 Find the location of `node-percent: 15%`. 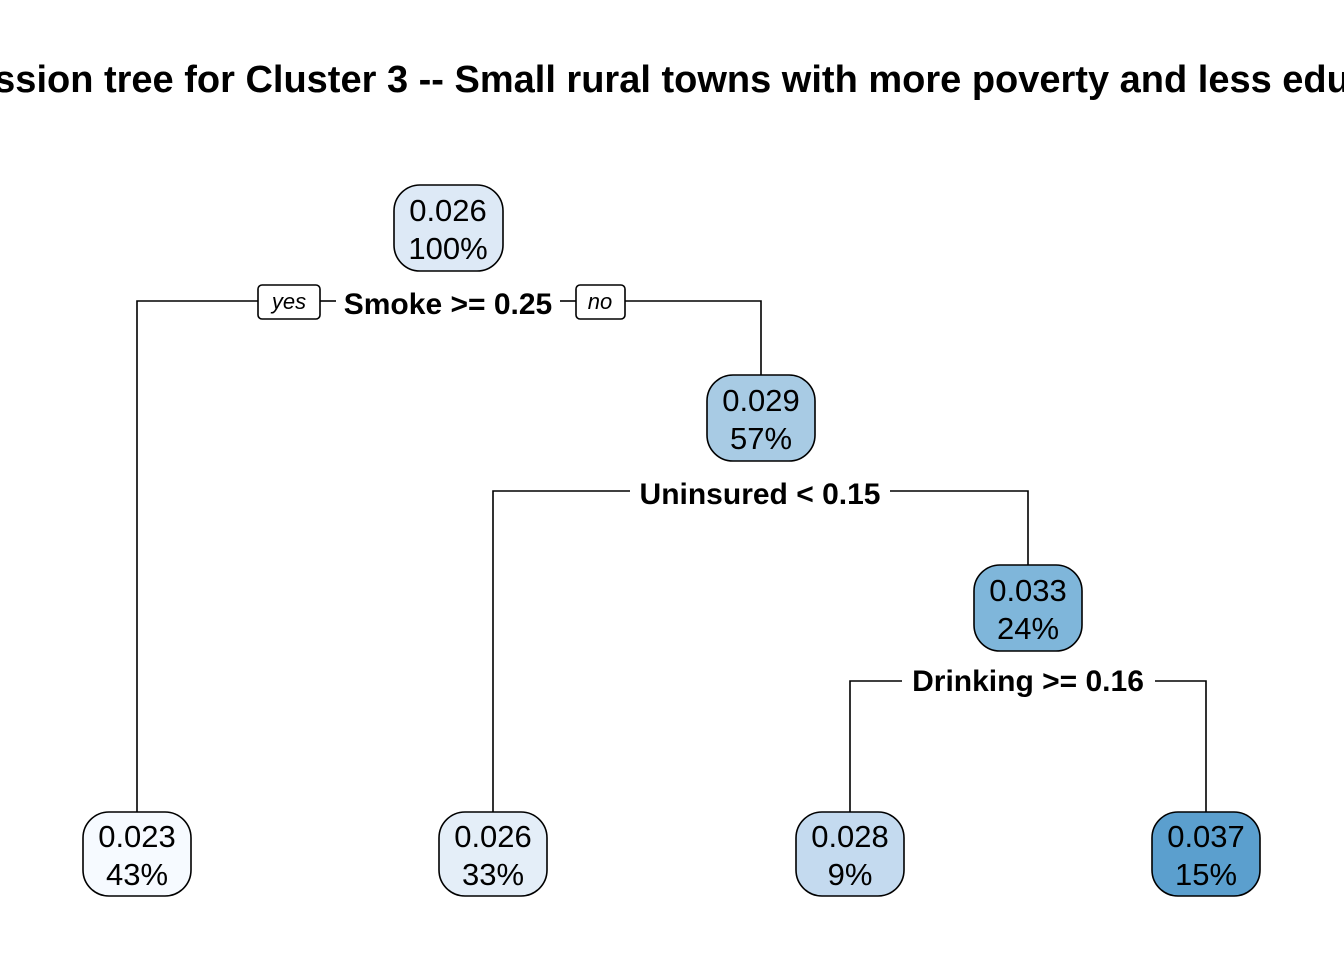

node-percent: 15% is located at coordinates (1206, 874).